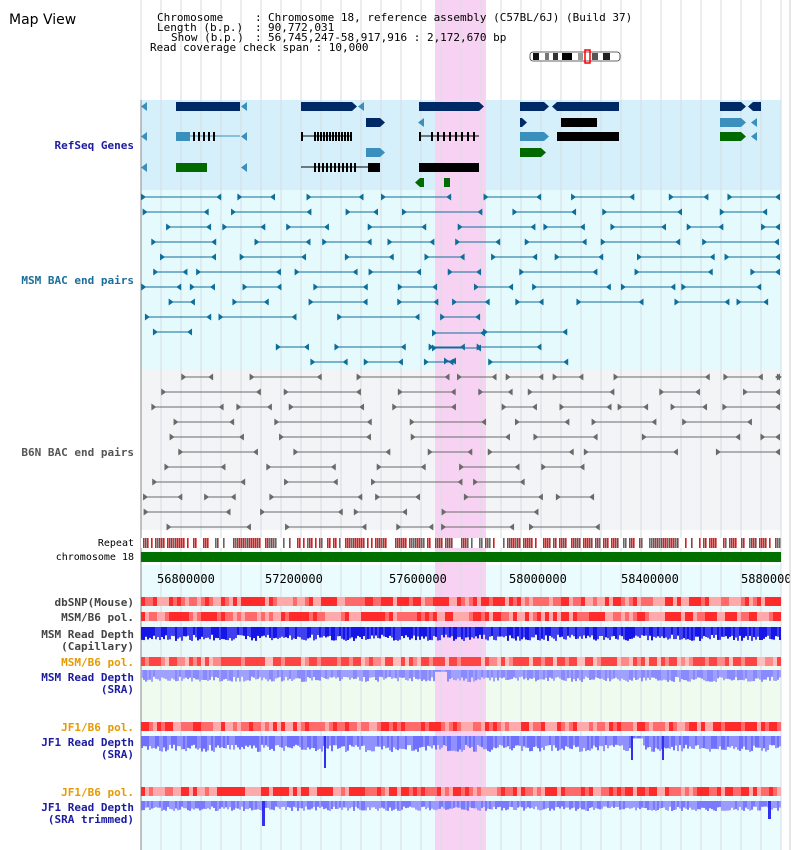 The image size is (800, 850). I want to click on chromosome-18-bar, so click(461, 557).